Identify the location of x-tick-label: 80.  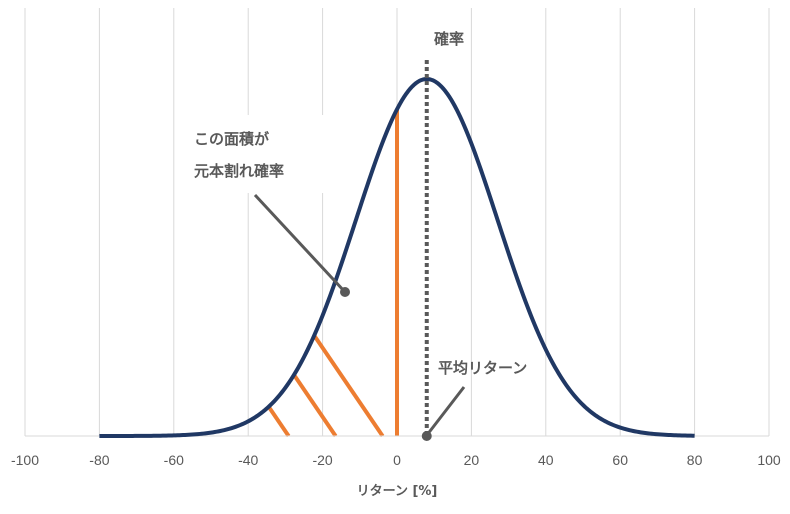
(695, 460).